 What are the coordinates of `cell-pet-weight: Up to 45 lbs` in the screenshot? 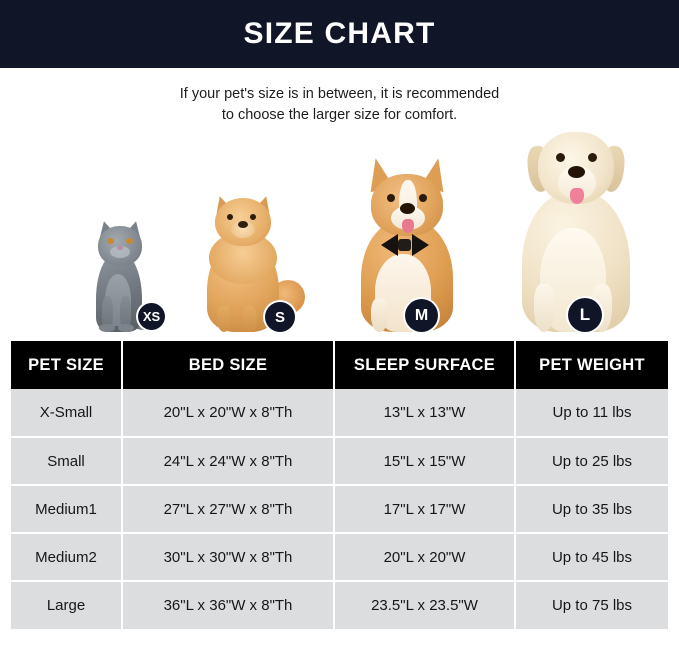 It's located at (591, 557).